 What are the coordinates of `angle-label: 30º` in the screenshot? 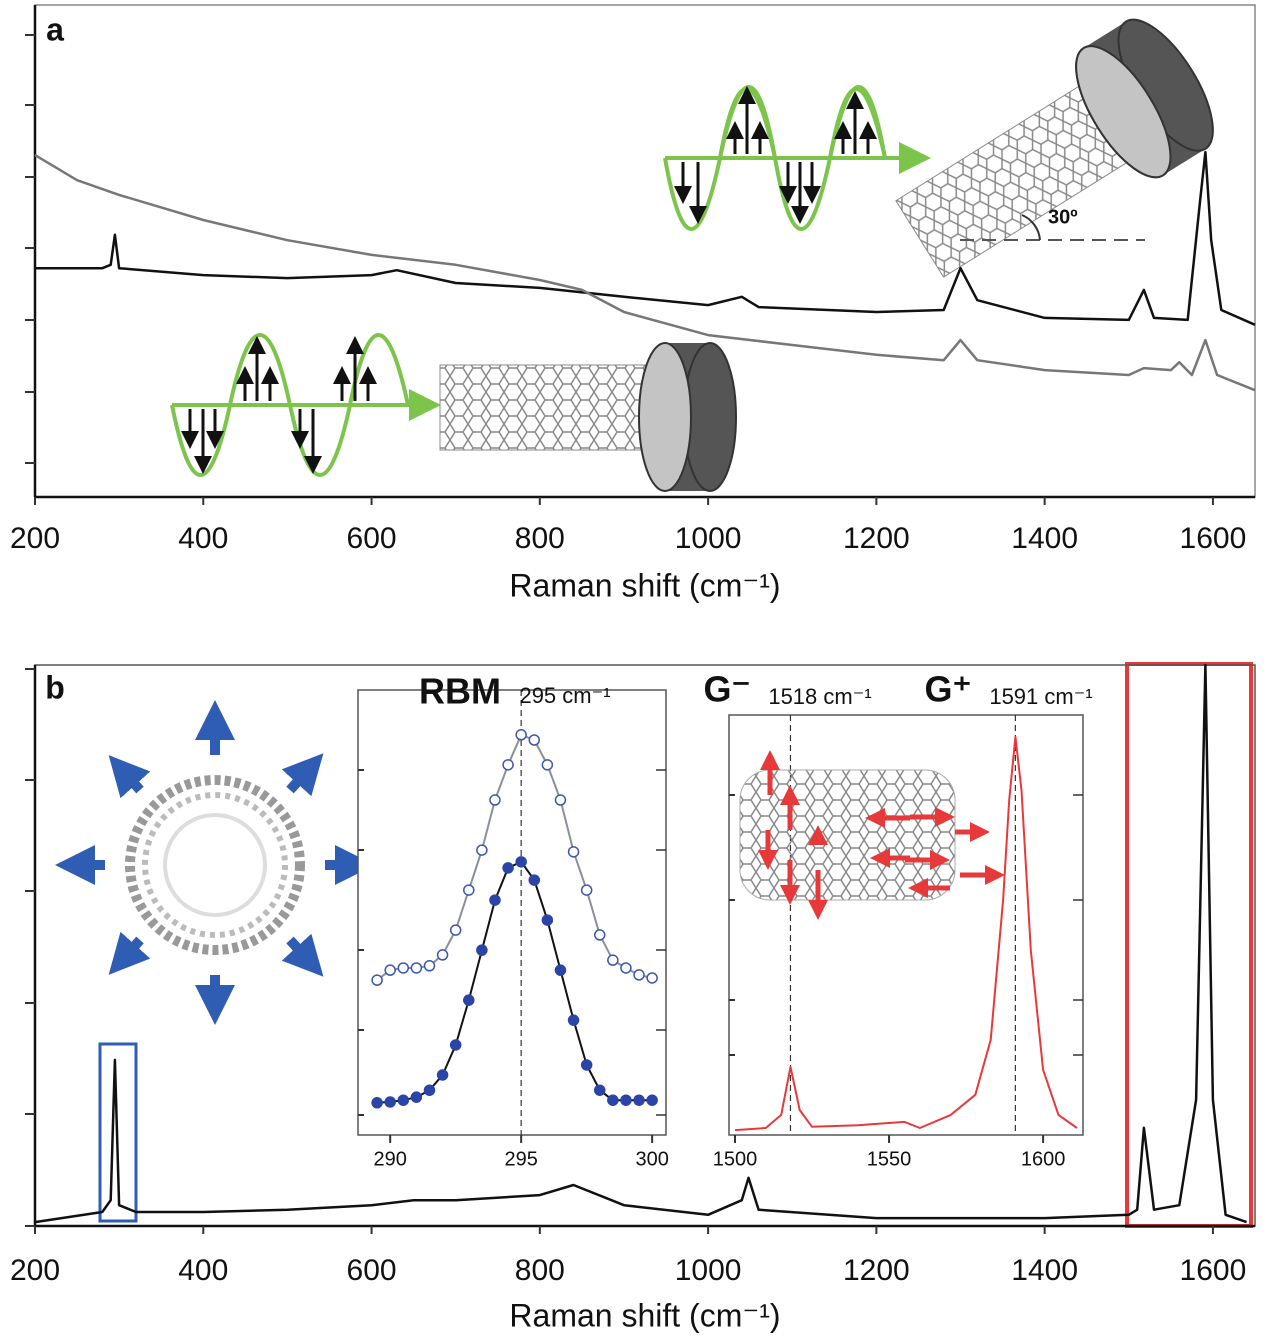 It's located at (1063, 217).